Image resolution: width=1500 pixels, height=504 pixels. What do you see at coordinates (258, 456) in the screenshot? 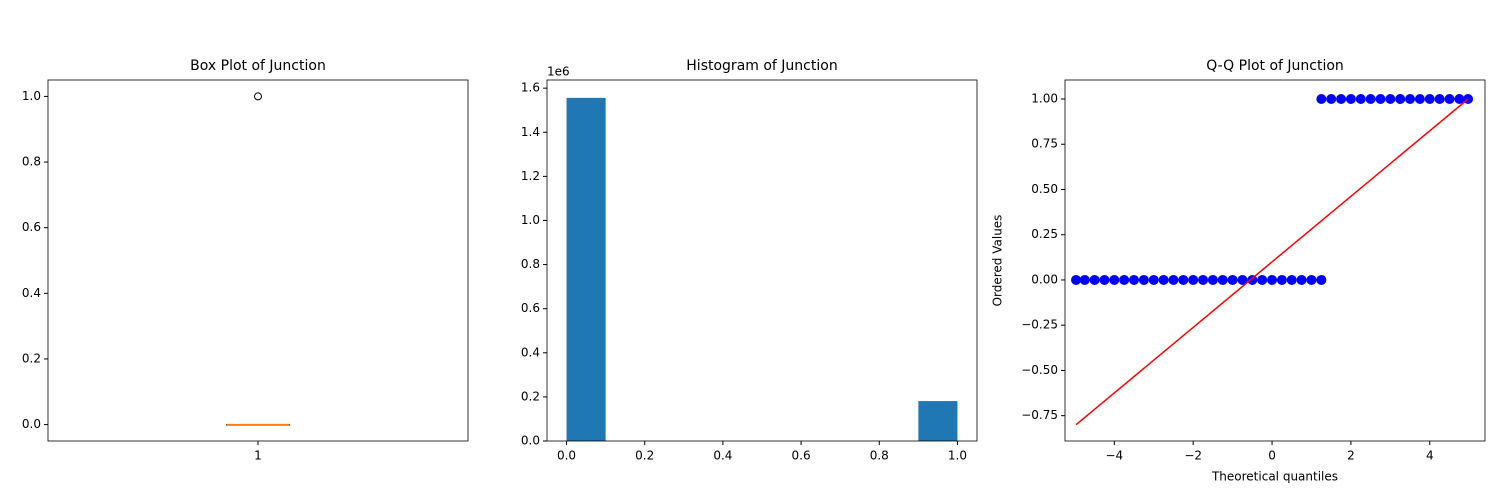
I see `x-tick-label: 1` at bounding box center [258, 456].